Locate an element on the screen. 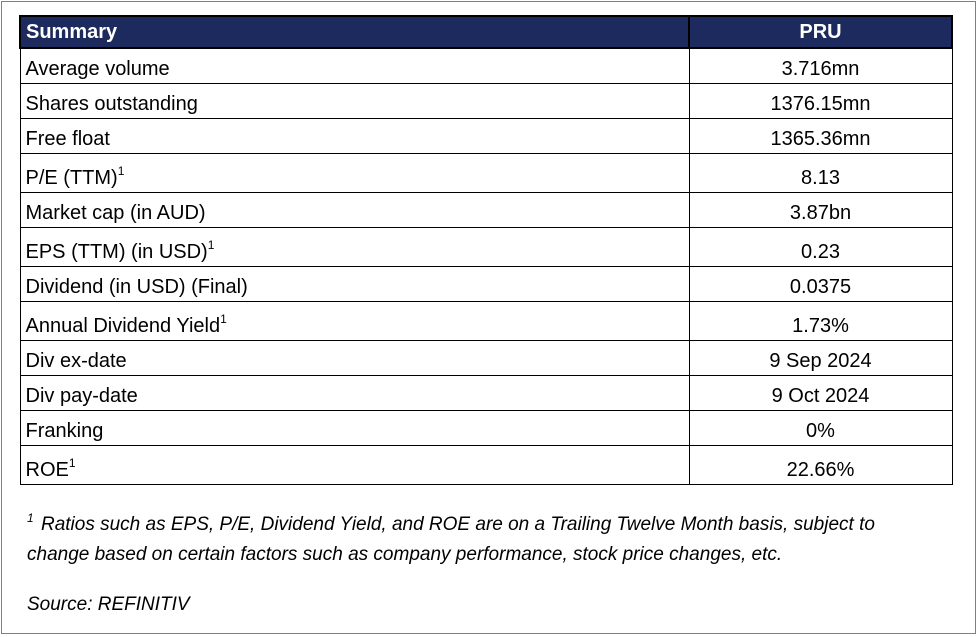  table-row: Franking 0% is located at coordinates (486, 428).